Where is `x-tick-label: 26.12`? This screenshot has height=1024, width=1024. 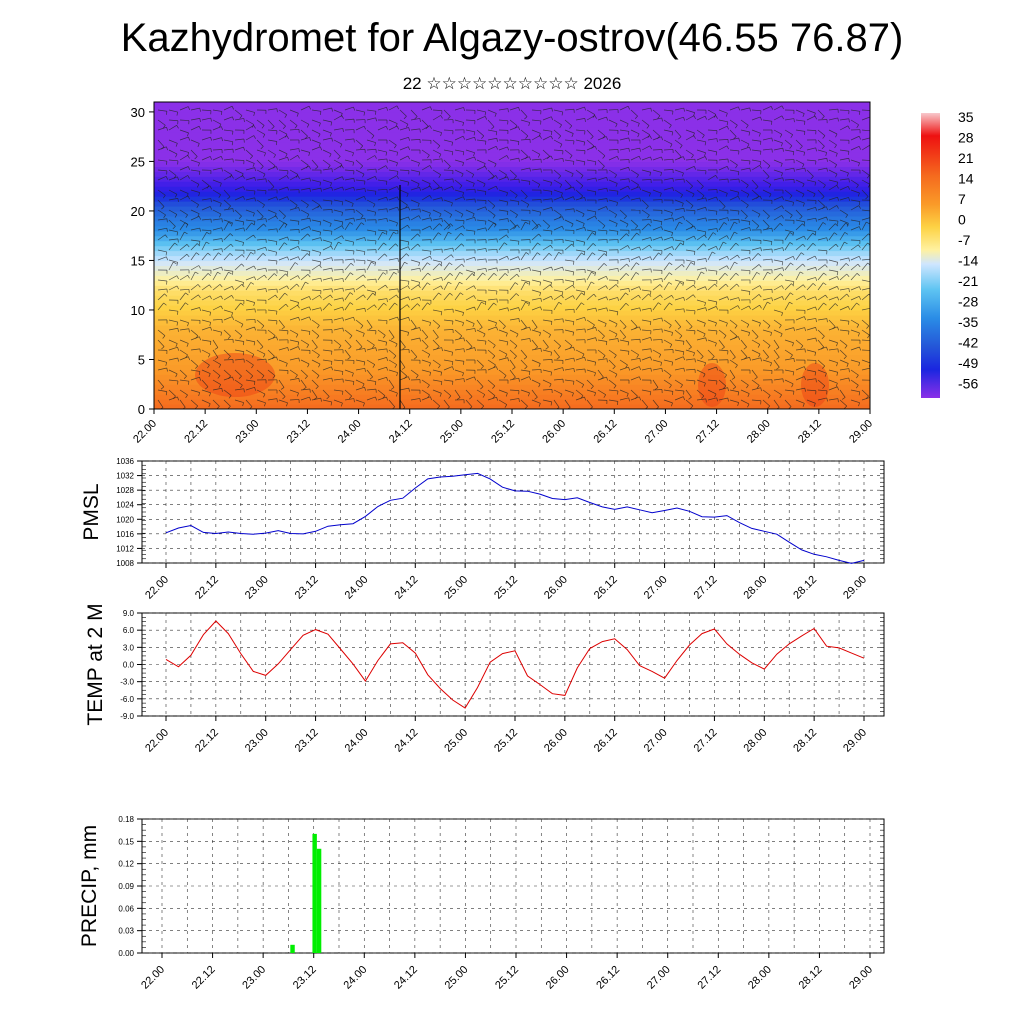
x-tick-label: 26.12 is located at coordinates (606, 741).